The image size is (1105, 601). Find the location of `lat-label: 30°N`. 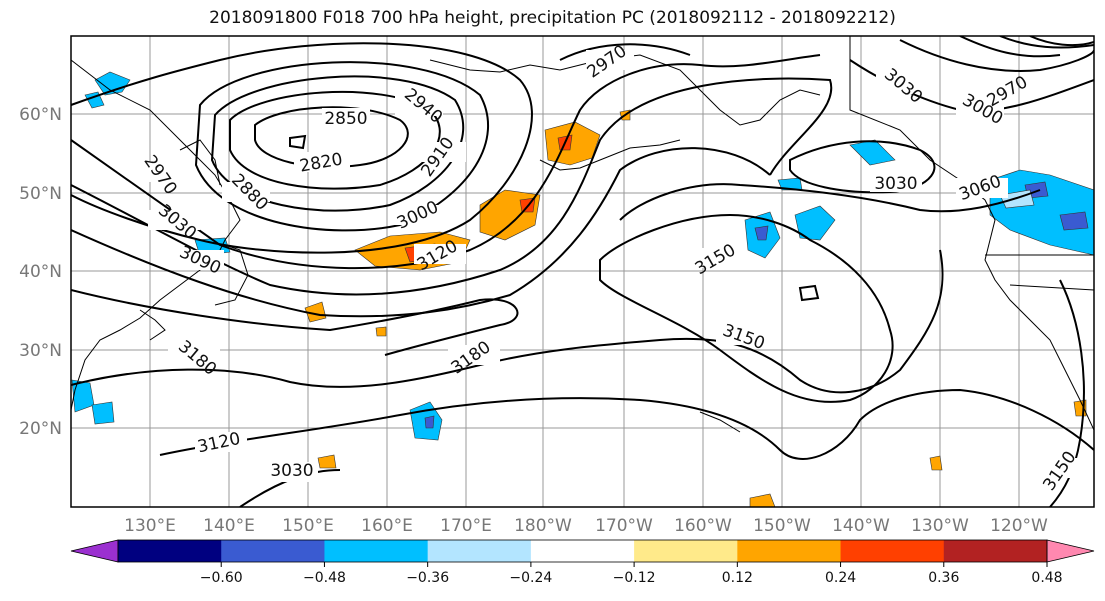

lat-label: 30°N is located at coordinates (40, 351).